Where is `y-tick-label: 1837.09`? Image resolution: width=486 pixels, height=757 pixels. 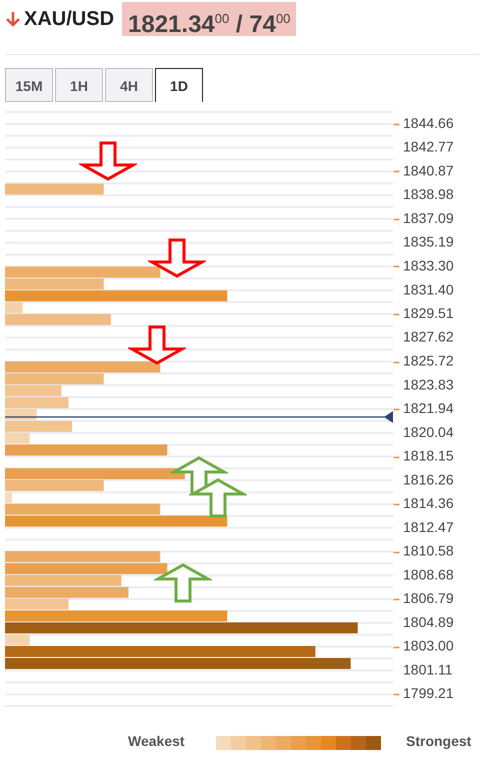
y-tick-label: 1837.09 is located at coordinates (428, 218).